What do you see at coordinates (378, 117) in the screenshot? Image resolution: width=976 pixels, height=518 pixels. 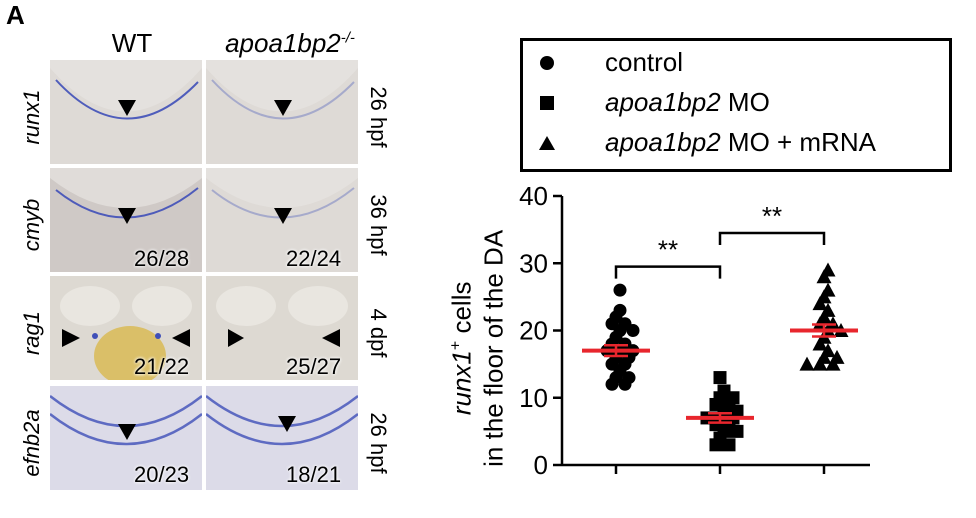 I see `stage-label-row1: 26 hpf` at bounding box center [378, 117].